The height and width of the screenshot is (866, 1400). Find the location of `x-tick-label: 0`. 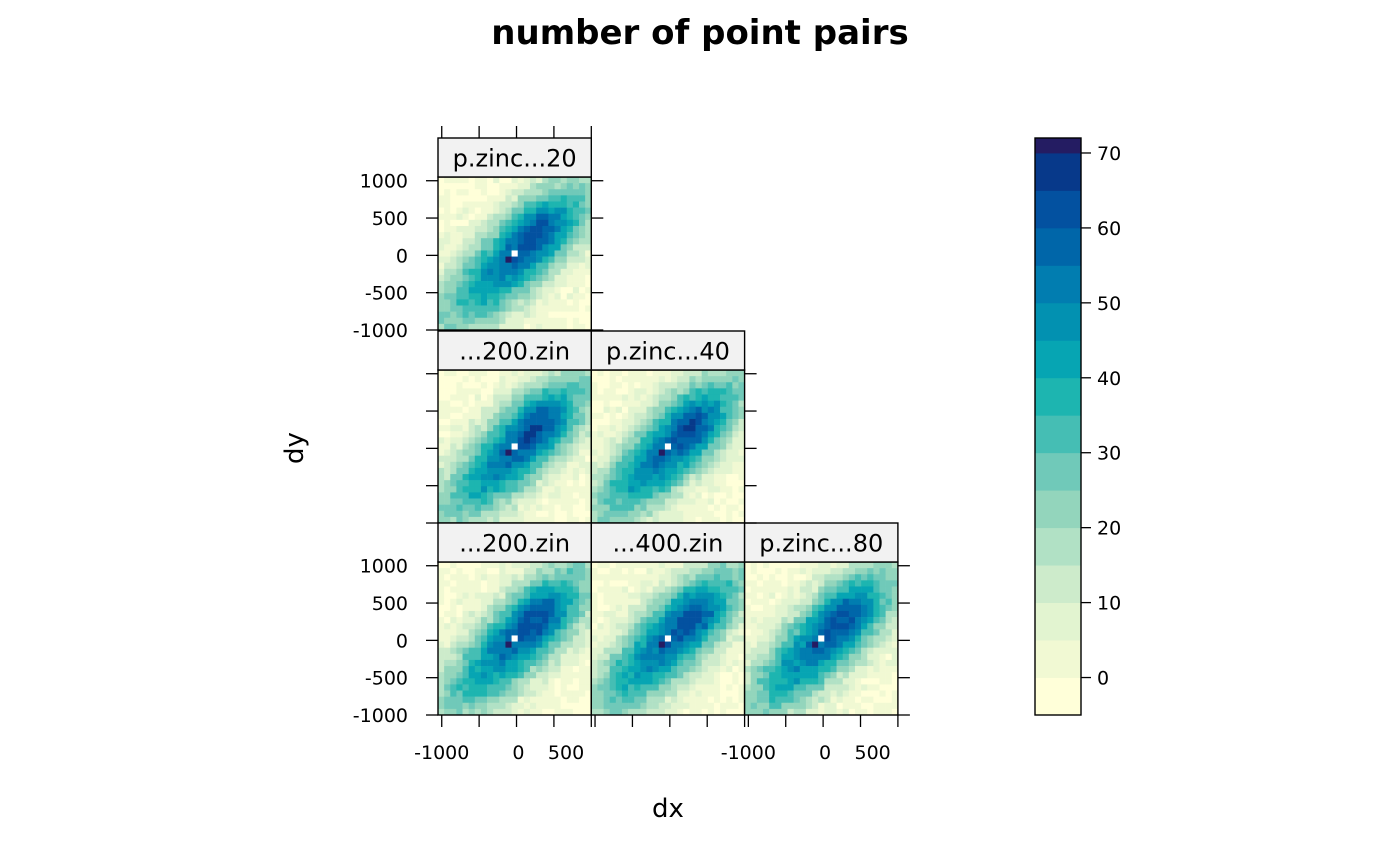

x-tick-label: 0 is located at coordinates (825, 753).